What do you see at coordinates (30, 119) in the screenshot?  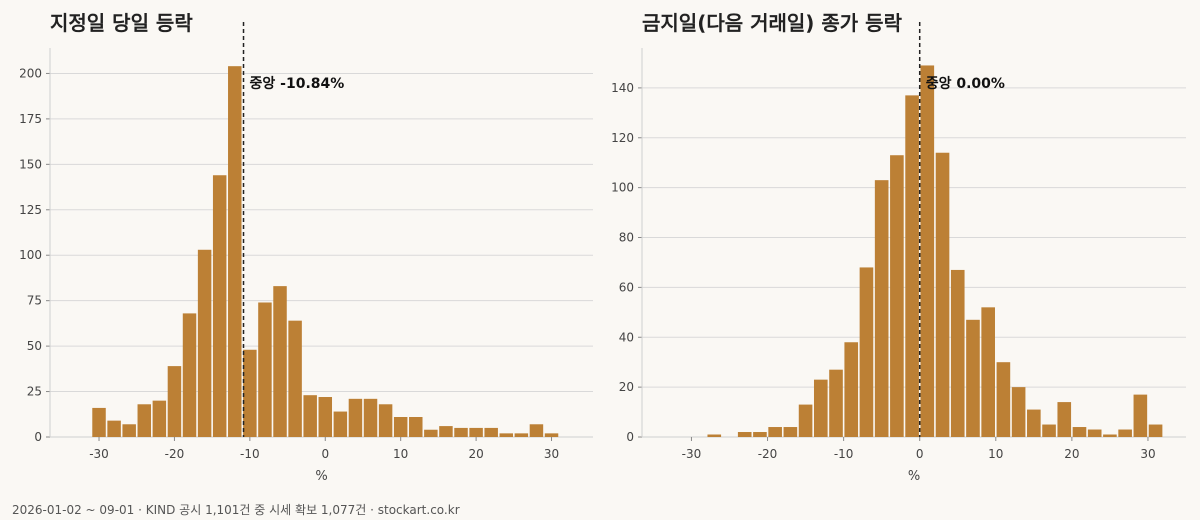 I see `y-tick-label: 175` at bounding box center [30, 119].